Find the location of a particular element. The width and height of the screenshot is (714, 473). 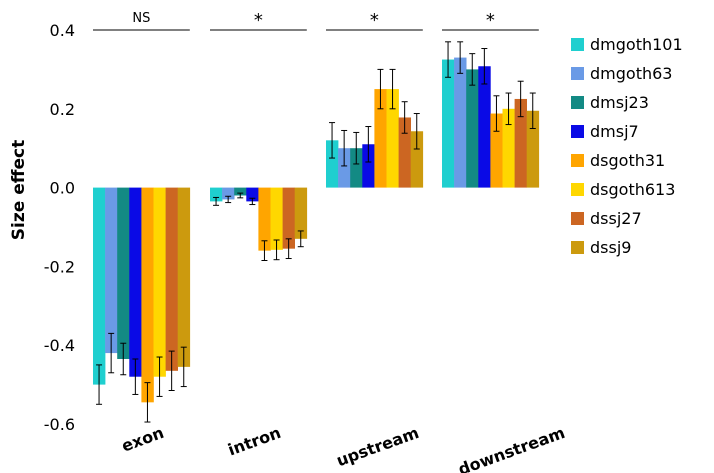

legend-swatch-dmsj23 is located at coordinates (577, 102).